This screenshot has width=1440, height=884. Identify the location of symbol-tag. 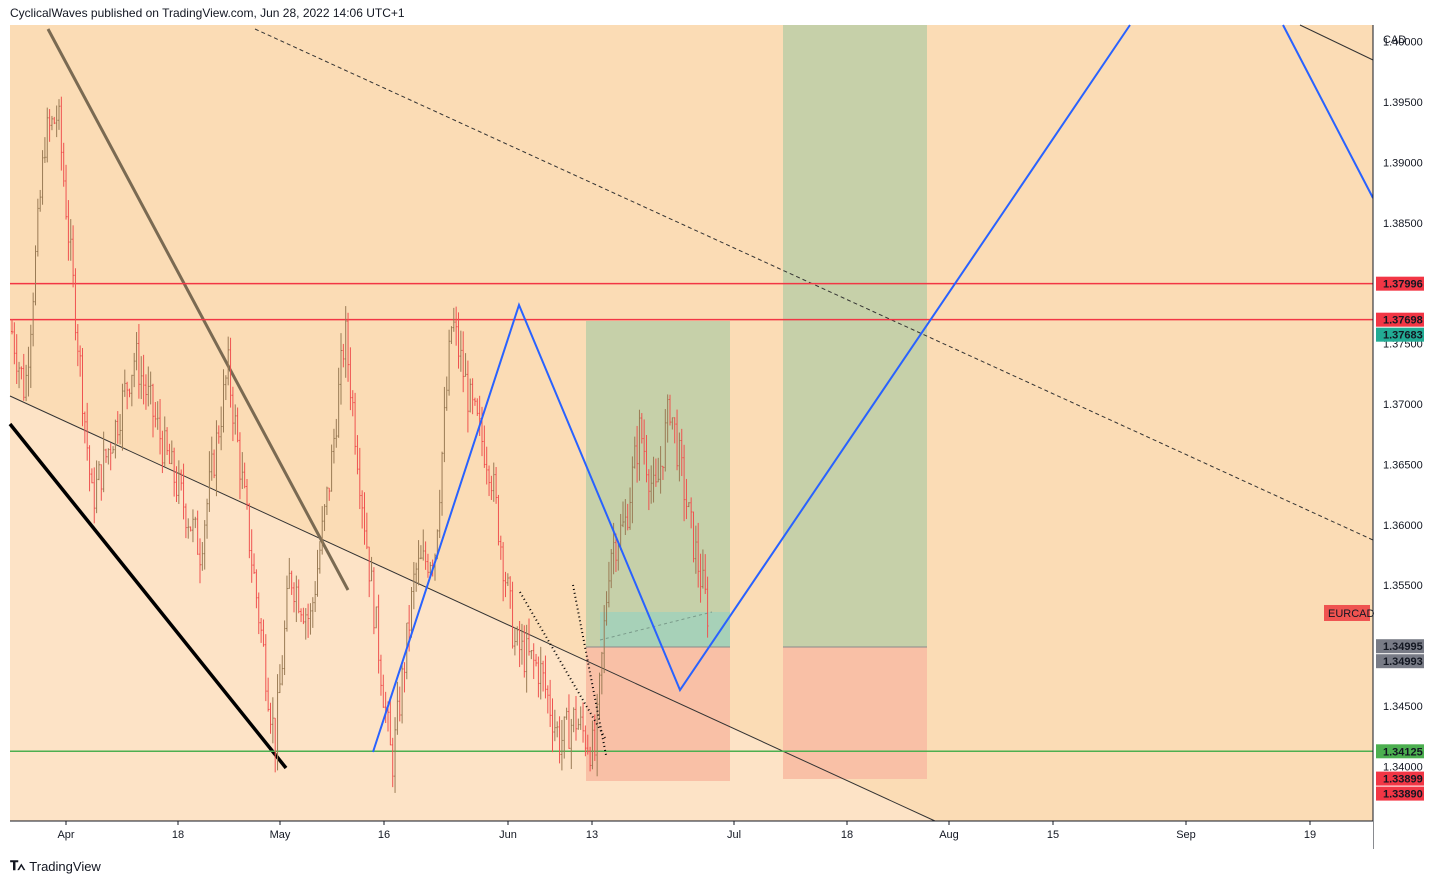
(1347, 612).